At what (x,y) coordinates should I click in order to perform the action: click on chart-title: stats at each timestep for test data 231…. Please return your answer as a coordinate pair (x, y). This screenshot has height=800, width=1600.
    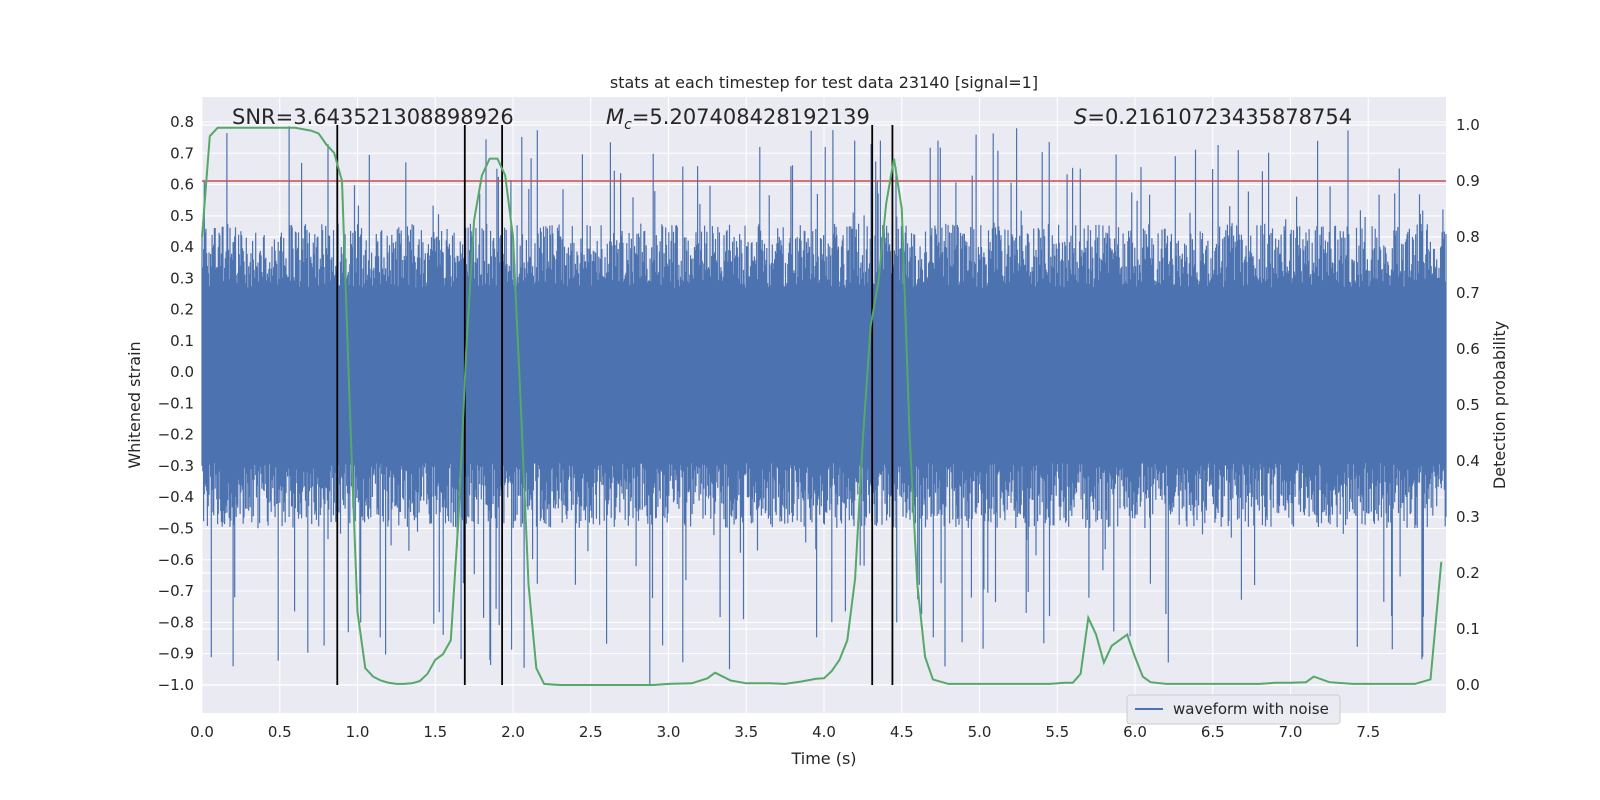
    Looking at the image, I should click on (824, 82).